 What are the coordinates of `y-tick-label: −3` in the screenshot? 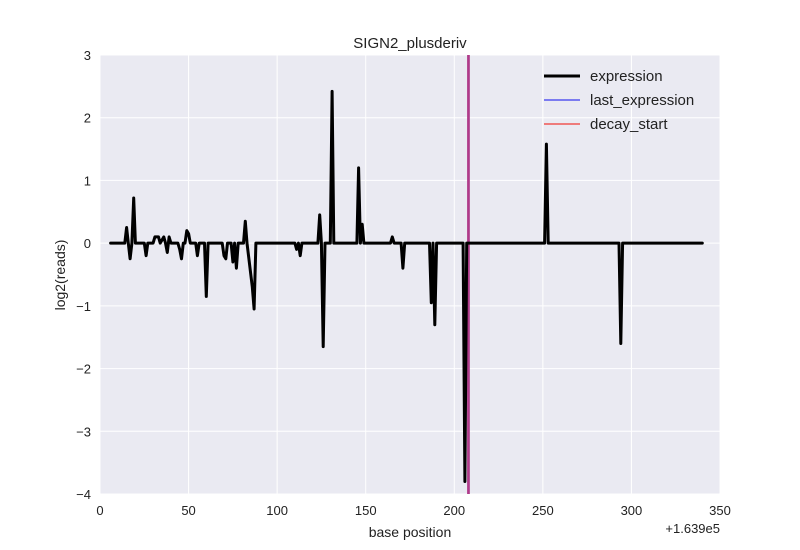 It's located at (83, 431).